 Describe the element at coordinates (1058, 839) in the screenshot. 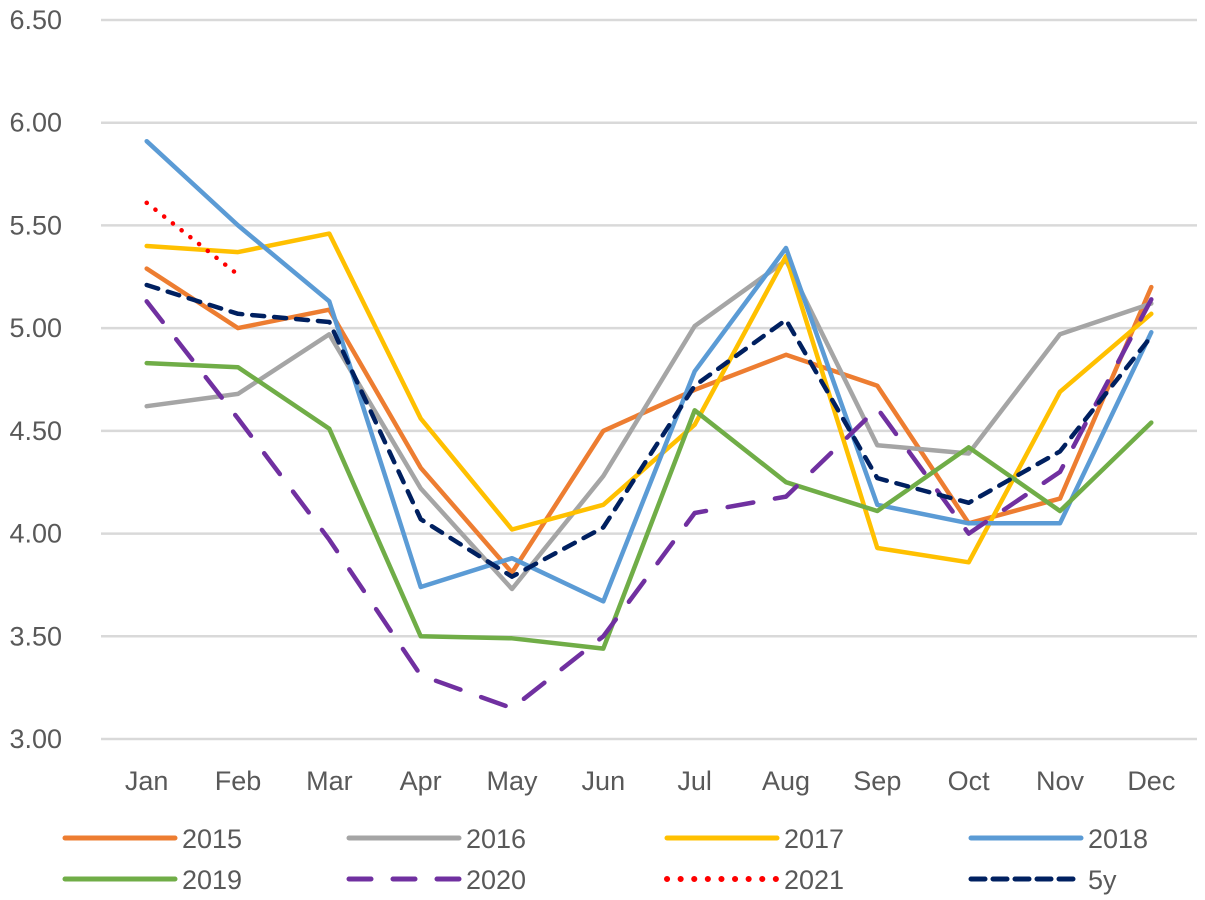

I see `legend-item-2018: 2018` at that location.